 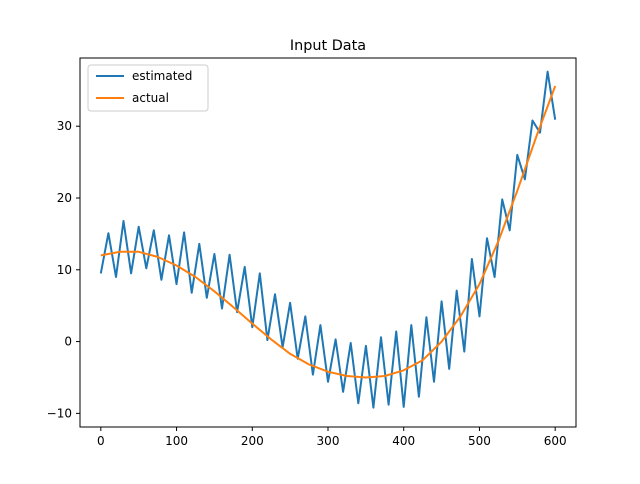 What do you see at coordinates (176, 441) in the screenshot?
I see `x-tick-label: 100` at bounding box center [176, 441].